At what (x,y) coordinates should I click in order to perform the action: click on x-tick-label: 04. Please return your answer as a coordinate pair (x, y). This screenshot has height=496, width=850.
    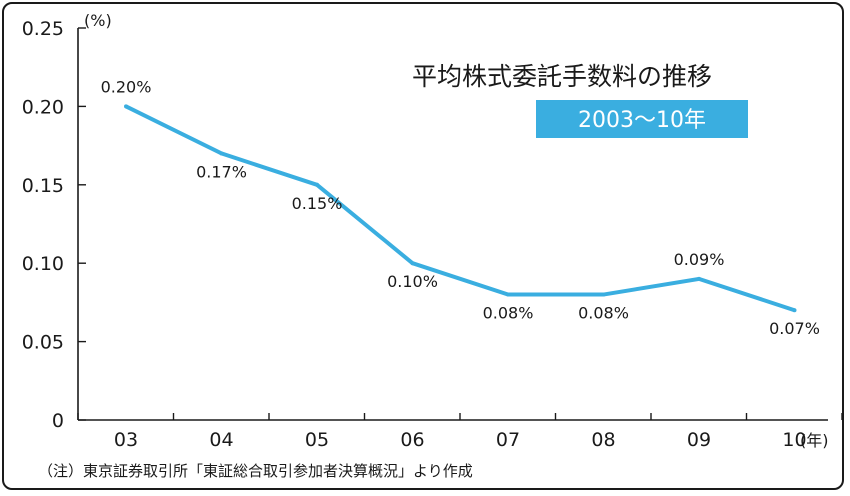
    Looking at the image, I should click on (221, 440).